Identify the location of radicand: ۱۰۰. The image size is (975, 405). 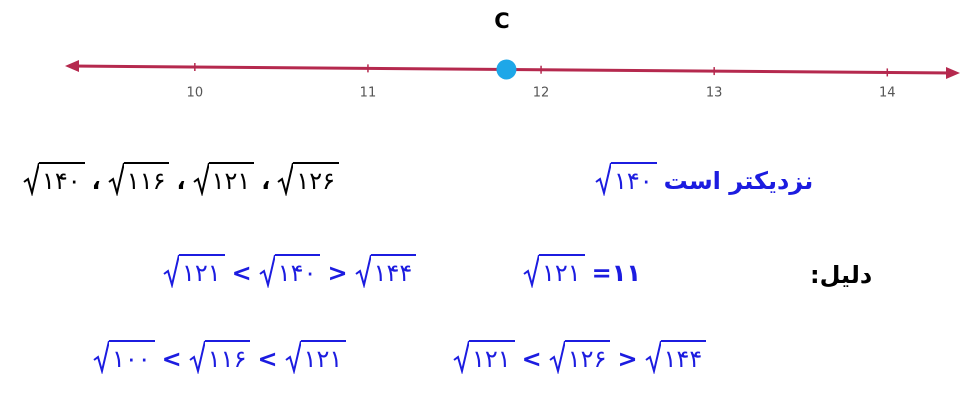
(132, 357).